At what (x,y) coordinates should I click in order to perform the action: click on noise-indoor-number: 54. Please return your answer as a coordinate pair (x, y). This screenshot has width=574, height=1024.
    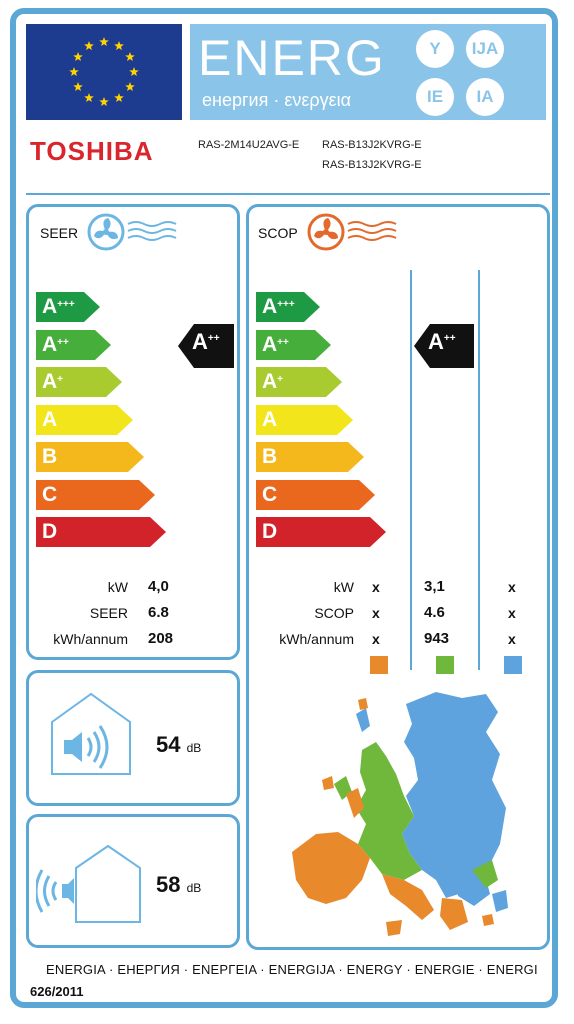
    Looking at the image, I should click on (168, 744).